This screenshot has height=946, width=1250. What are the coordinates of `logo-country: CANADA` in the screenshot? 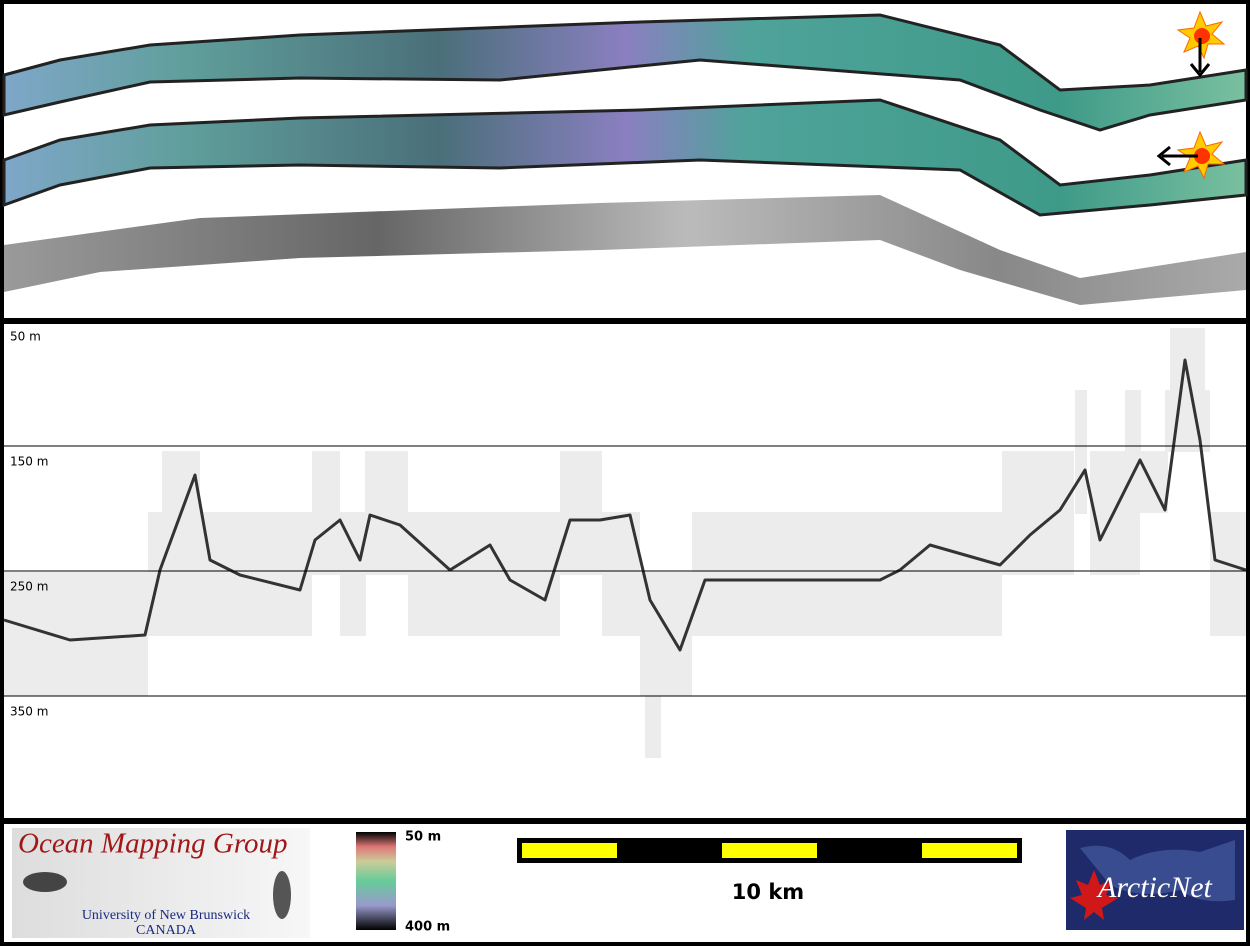 It's located at (166, 930).